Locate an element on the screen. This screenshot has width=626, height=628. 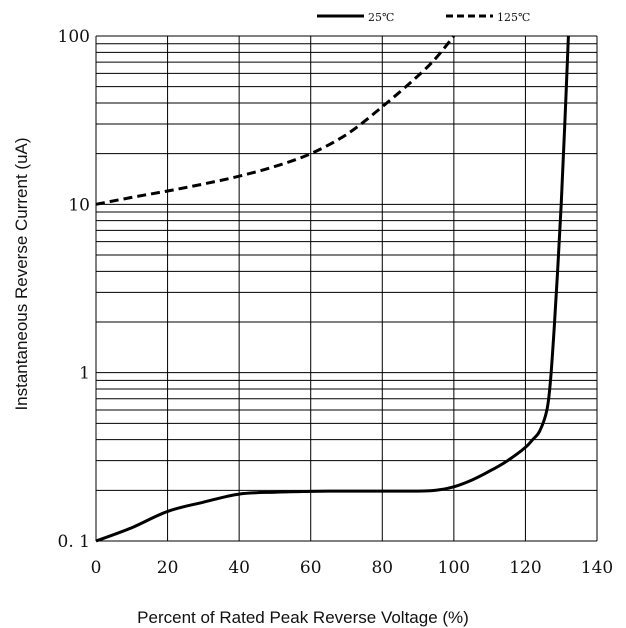
legend: 25℃ 125℃ is located at coordinates (423, 17).